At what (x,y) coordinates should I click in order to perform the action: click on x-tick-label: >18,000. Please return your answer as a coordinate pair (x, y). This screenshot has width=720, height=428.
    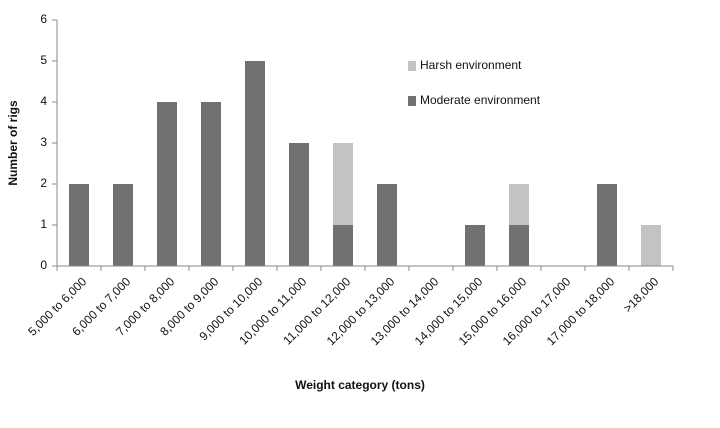
    Looking at the image, I should click on (641, 294).